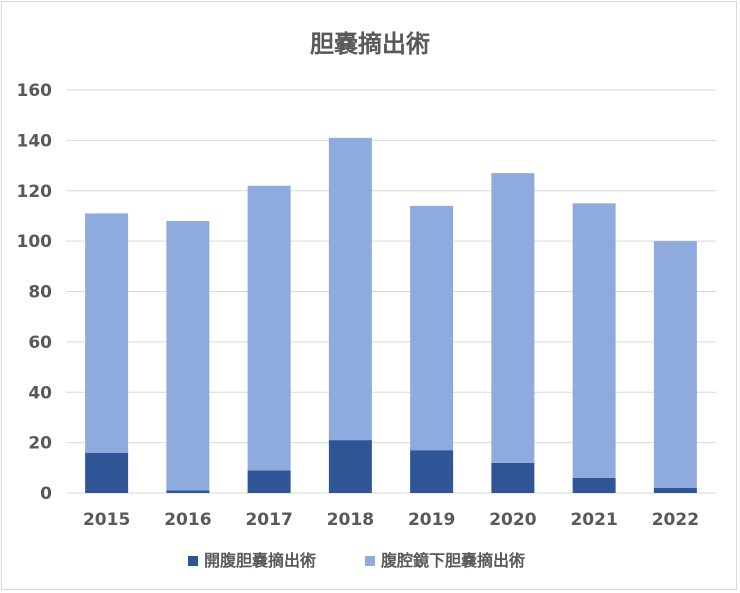 Image resolution: width=740 pixels, height=593 pixels. Describe the element at coordinates (432, 328) in the screenshot. I see `bar-segment-series-1-2019` at that location.